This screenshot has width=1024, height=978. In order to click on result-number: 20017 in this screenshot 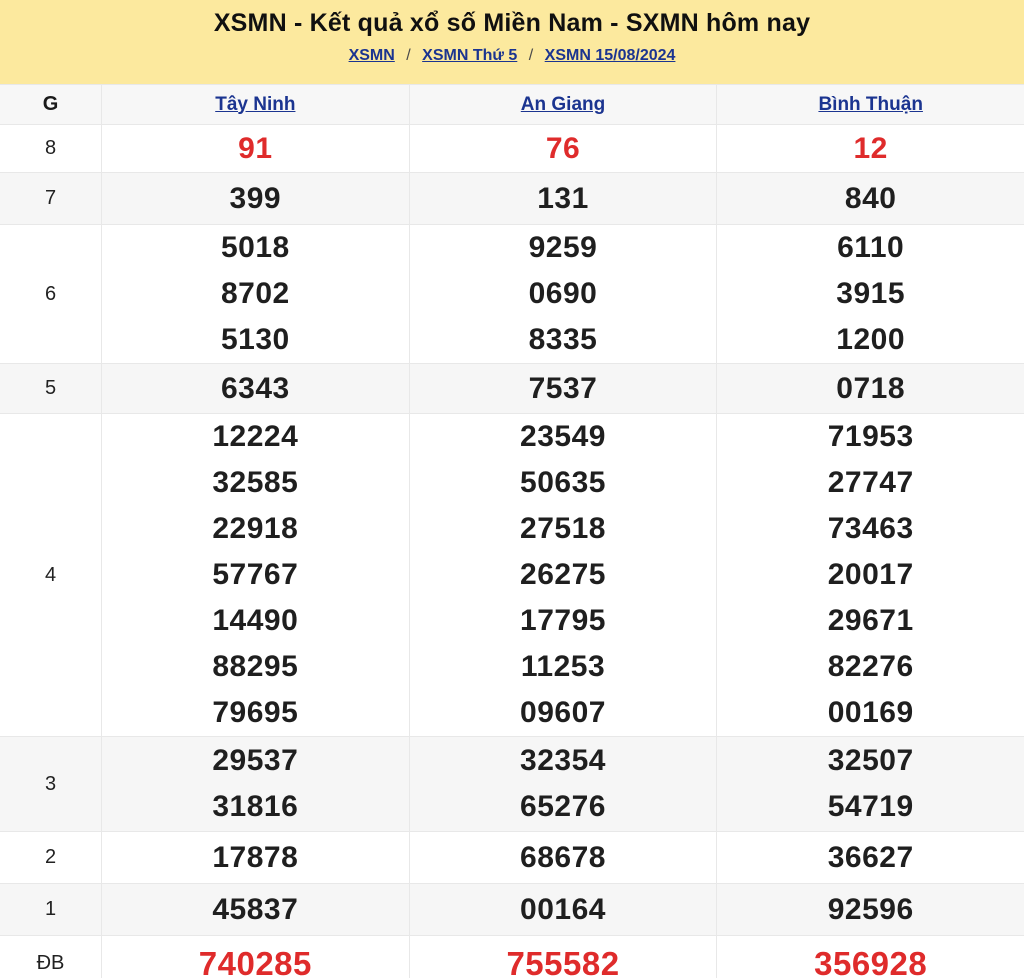, I will do `click(870, 574)`.